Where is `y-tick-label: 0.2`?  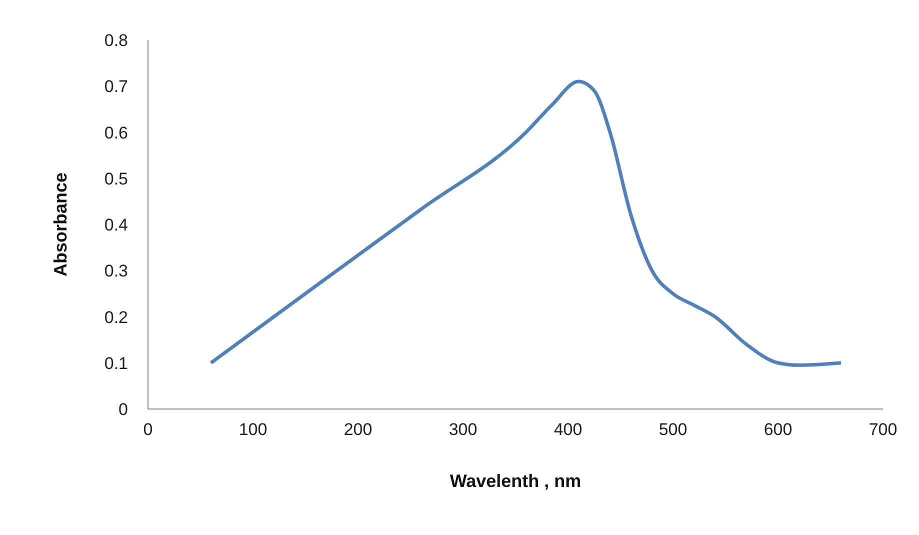
y-tick-label: 0.2 is located at coordinates (116, 317).